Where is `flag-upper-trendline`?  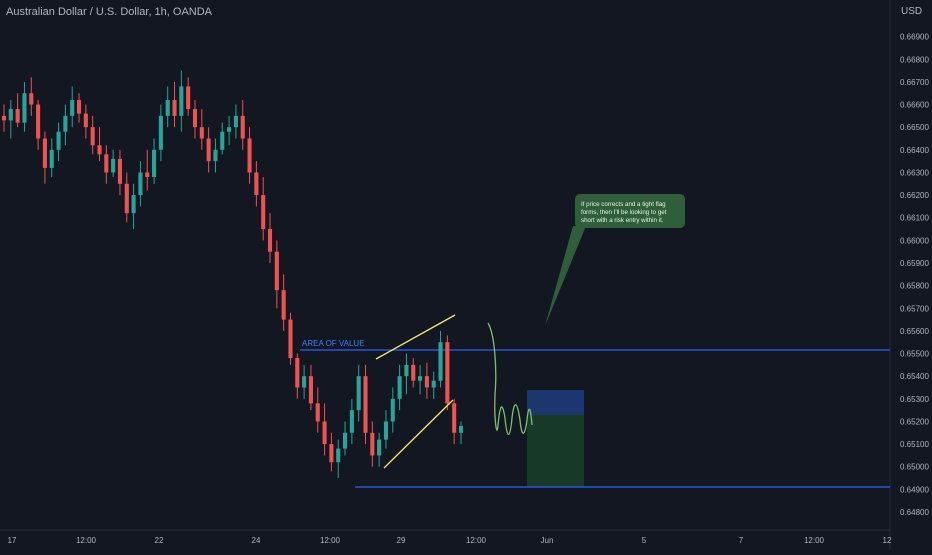
flag-upper-trendline is located at coordinates (415, 337).